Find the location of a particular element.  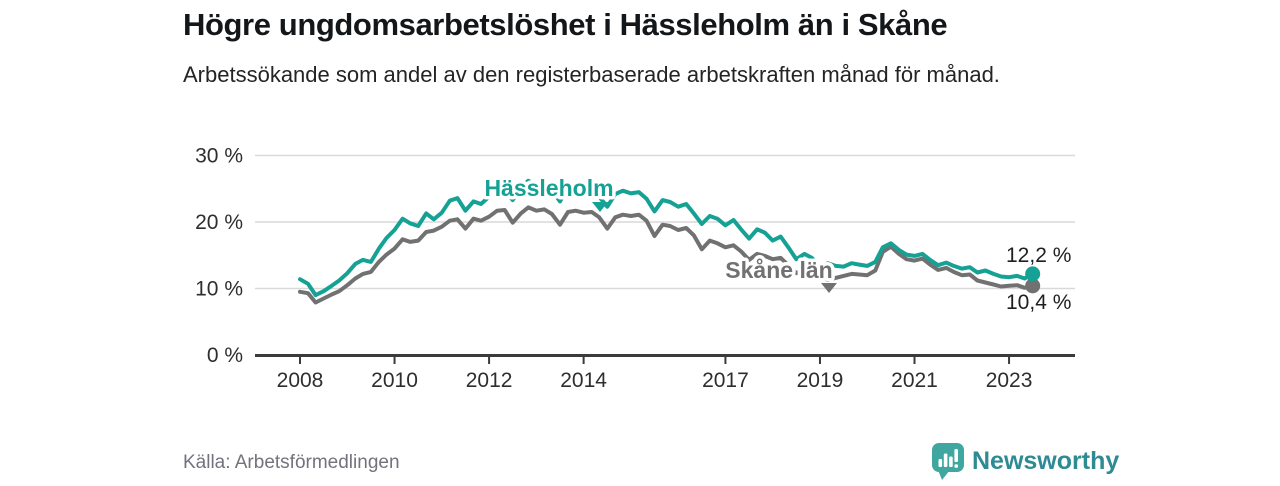

newsworthy-logo-svg: Newsworthy is located at coordinates (1025, 461).